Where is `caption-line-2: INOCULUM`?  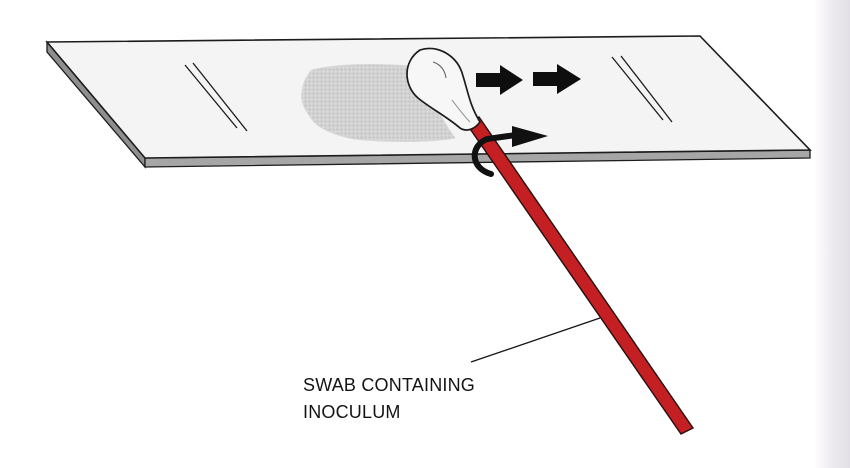
caption-line-2: INOCULUM is located at coordinates (352, 412).